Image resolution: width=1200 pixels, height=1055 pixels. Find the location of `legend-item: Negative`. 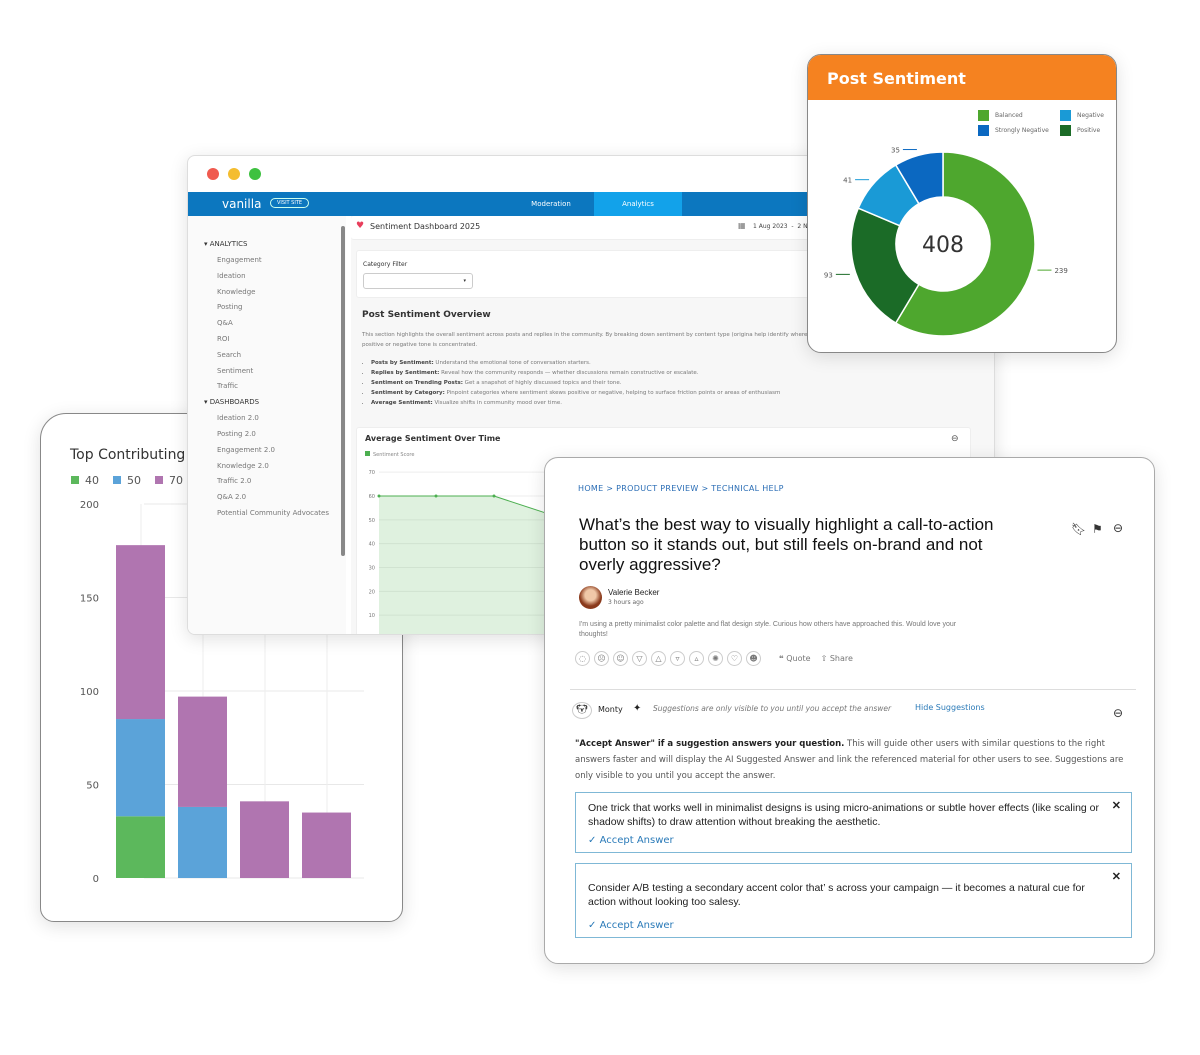

legend-item: Negative is located at coordinates (1082, 115).